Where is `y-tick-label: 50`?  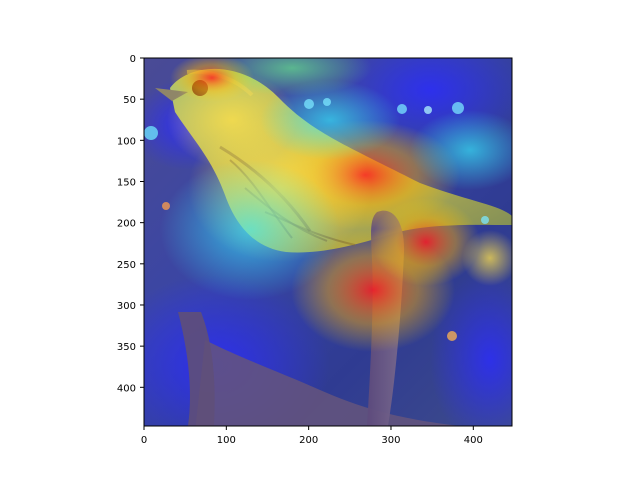
y-tick-label: 50 is located at coordinates (129, 100).